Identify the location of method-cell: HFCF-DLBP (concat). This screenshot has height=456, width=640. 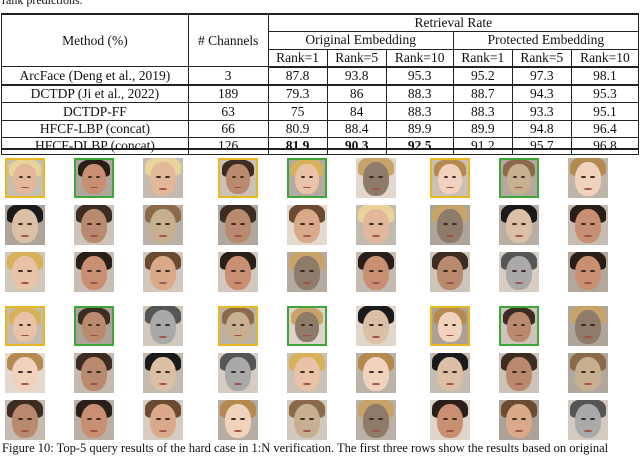
(95, 146).